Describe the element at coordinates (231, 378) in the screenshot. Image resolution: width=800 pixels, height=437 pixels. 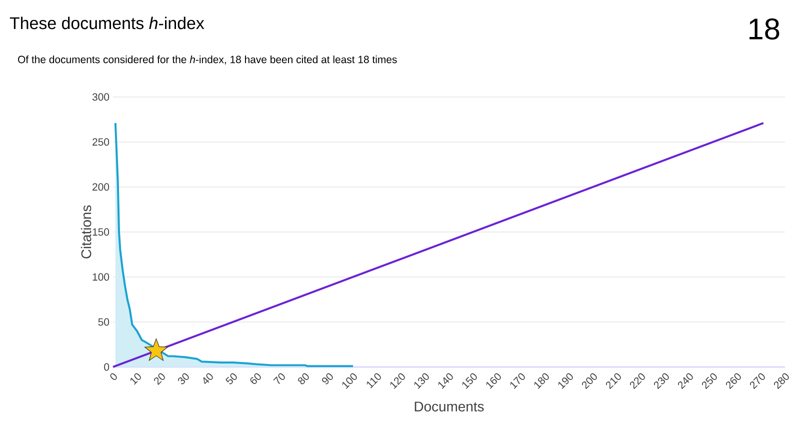
I see `x-tick-label: 50` at that location.